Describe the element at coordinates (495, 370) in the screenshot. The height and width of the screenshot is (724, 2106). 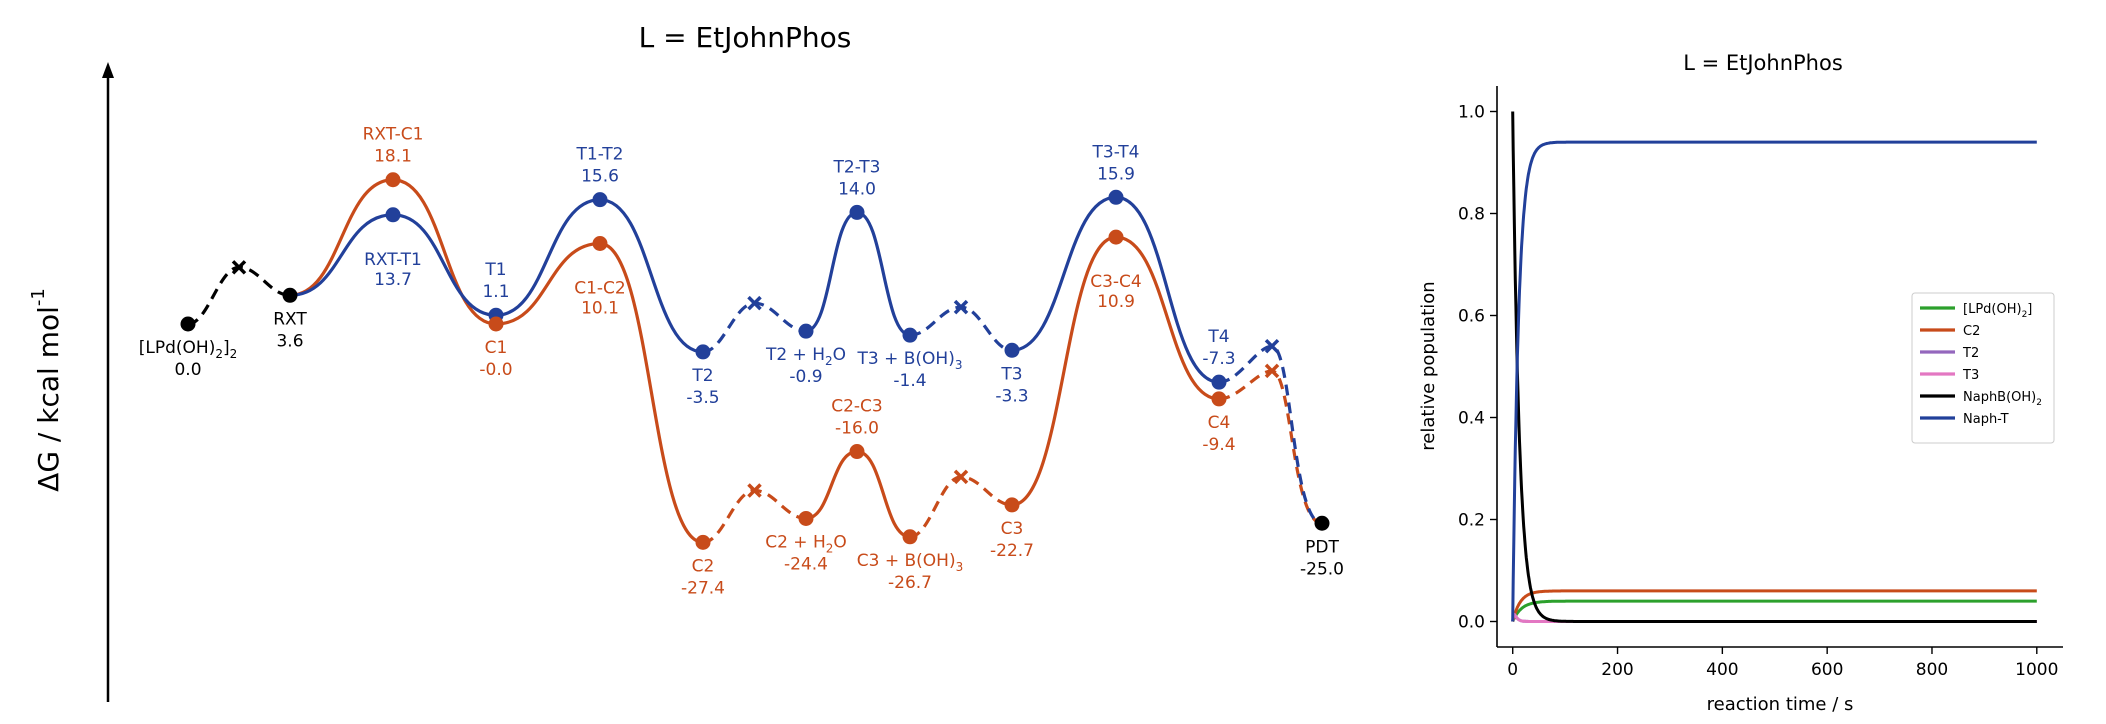
I see `value-c1: -0.0` at that location.